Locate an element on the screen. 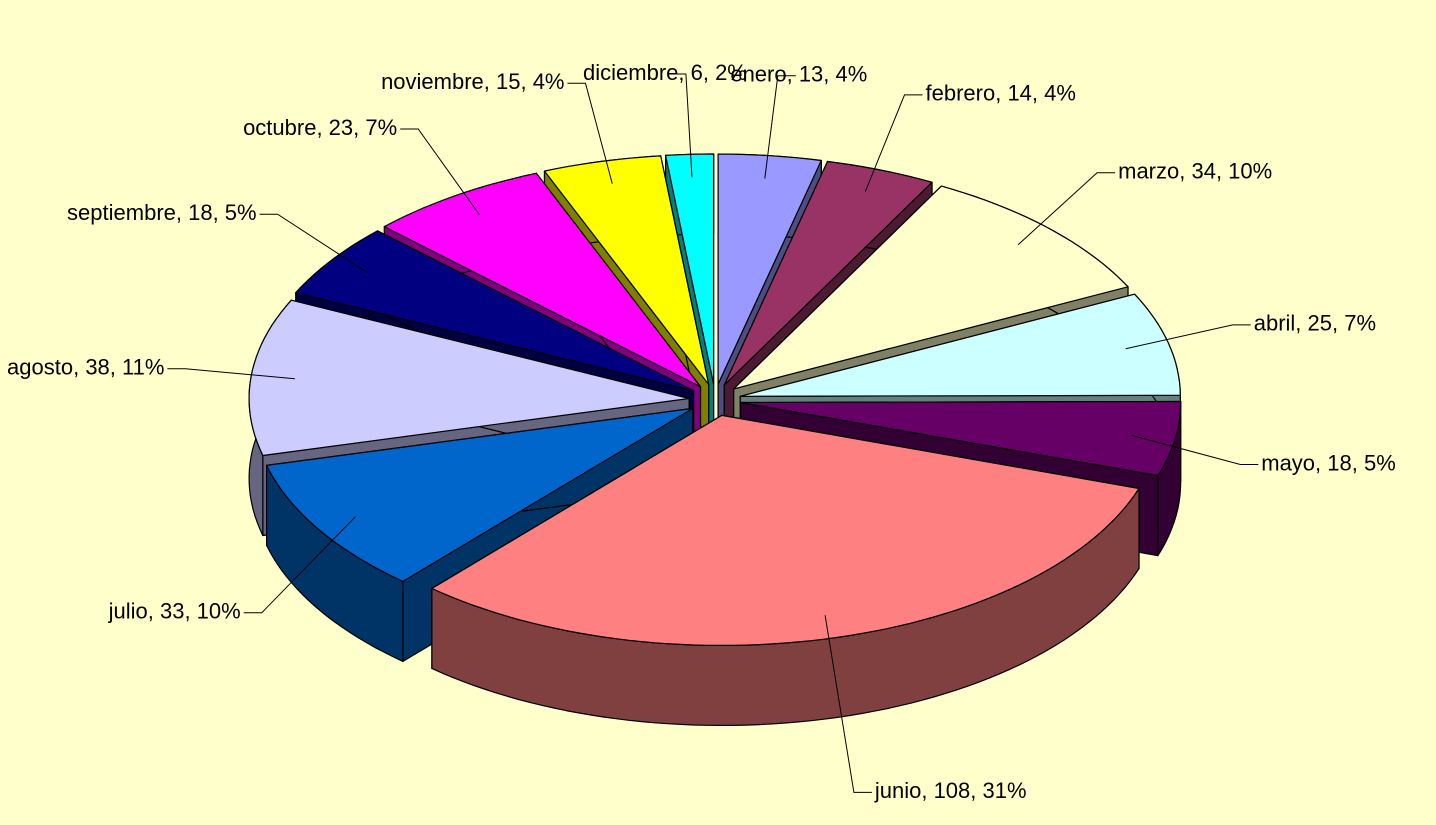  data-label: mayo, 18, 5% is located at coordinates (1328, 462).